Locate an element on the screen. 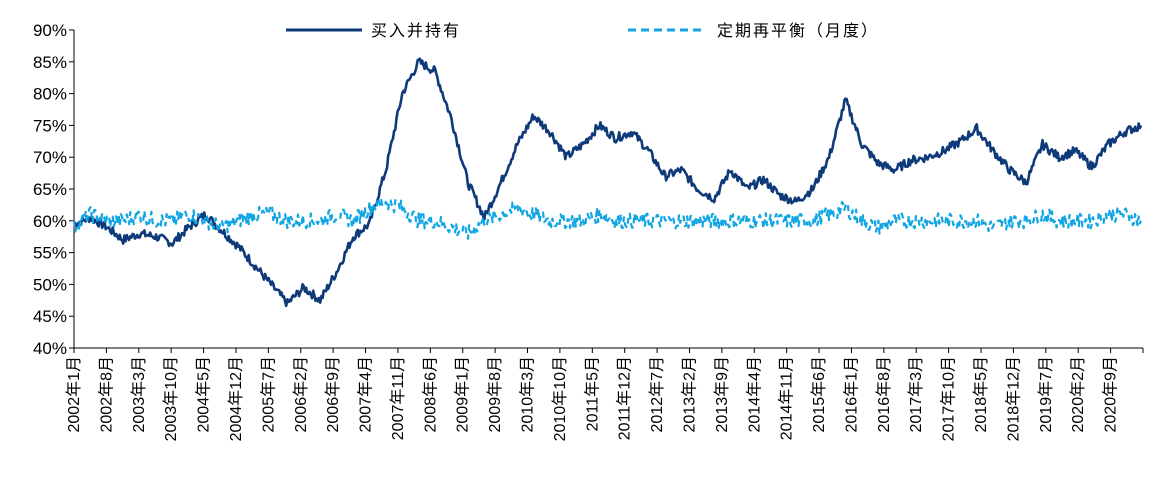 This screenshot has height=477, width=1155. series-rebalance-line is located at coordinates (607, 218).